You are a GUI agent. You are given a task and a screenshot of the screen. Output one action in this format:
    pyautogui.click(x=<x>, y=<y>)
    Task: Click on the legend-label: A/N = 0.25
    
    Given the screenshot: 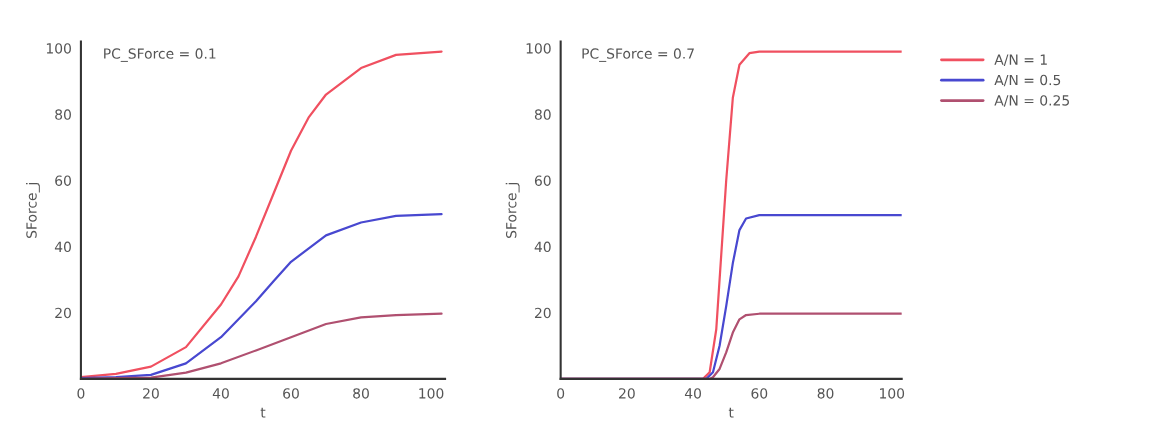 What is the action you would take?
    pyautogui.click(x=1031, y=101)
    